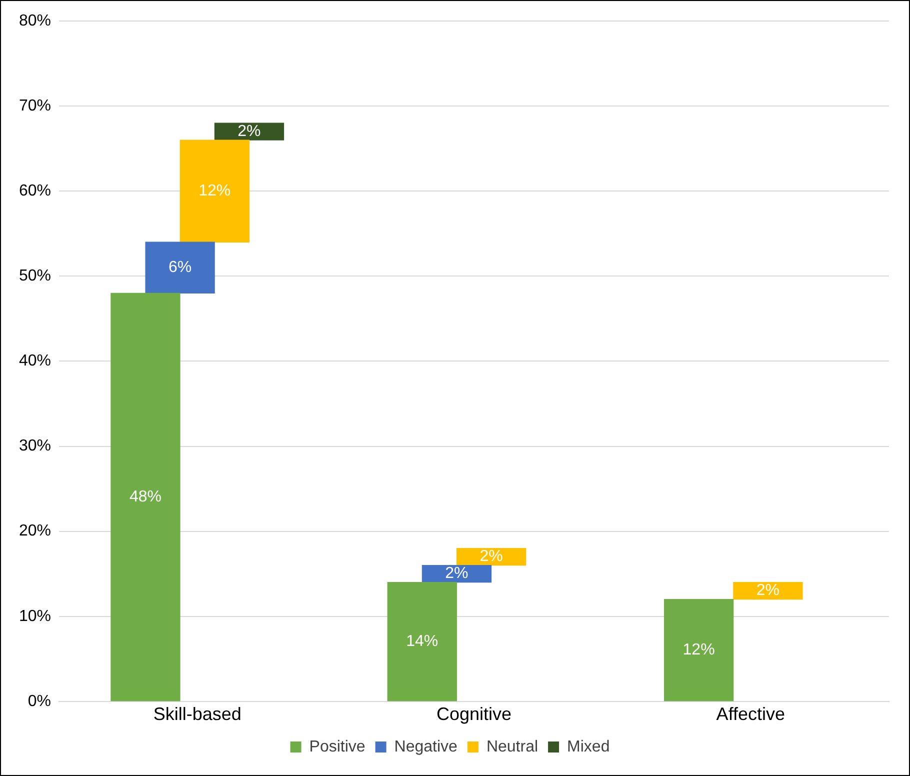 This screenshot has height=776, width=910. I want to click on y-tick-label: 30%, so click(35, 446).